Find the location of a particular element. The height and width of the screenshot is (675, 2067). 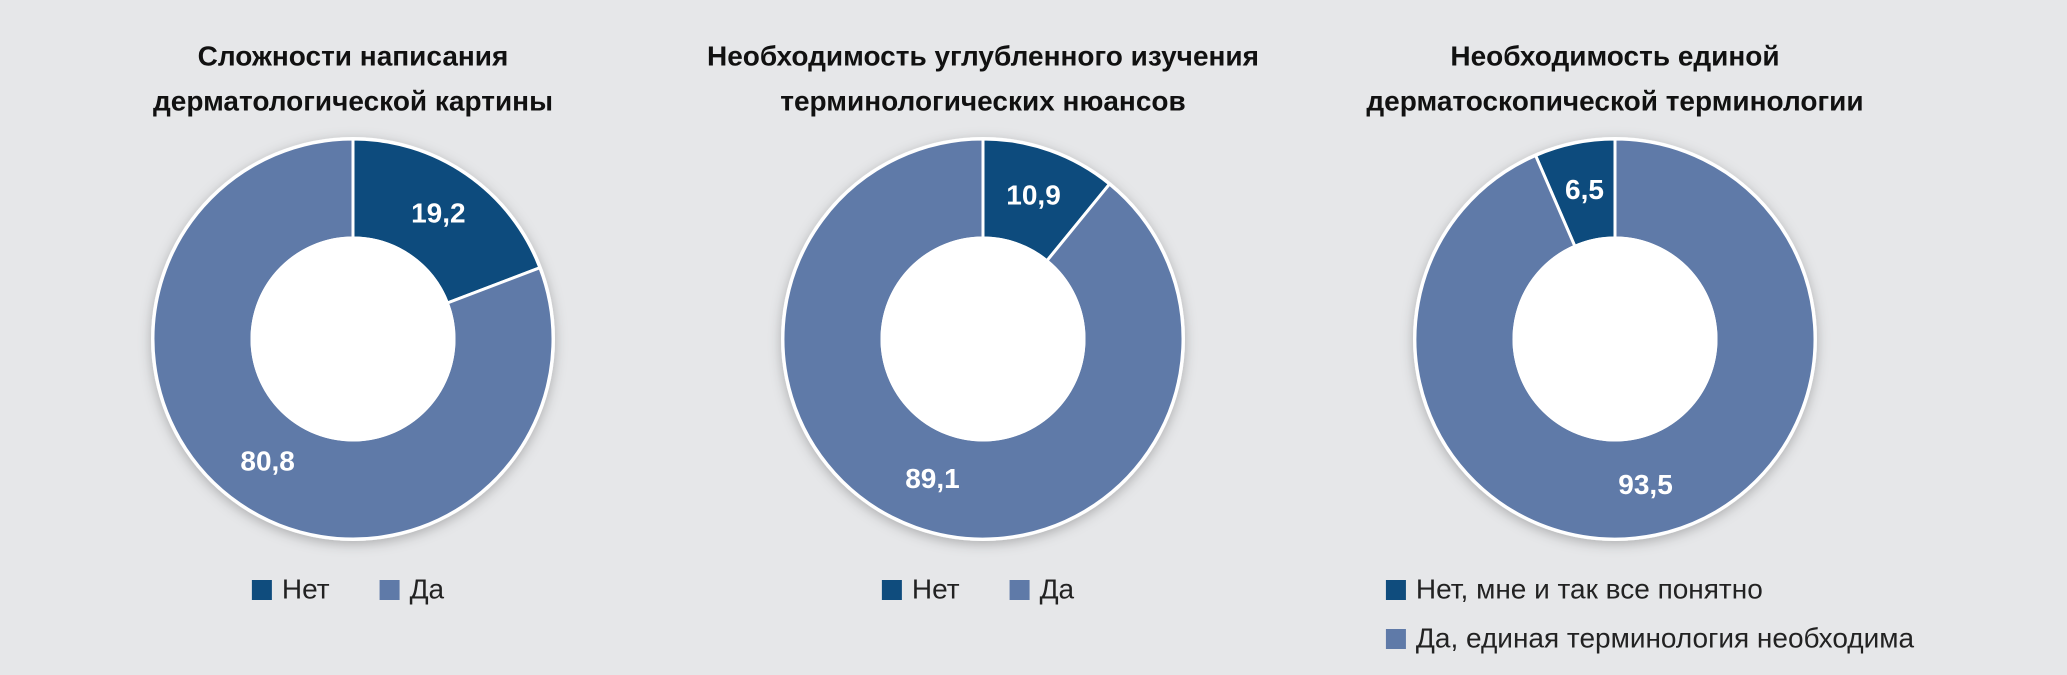

value-label: 6,5 is located at coordinates (1584, 189).